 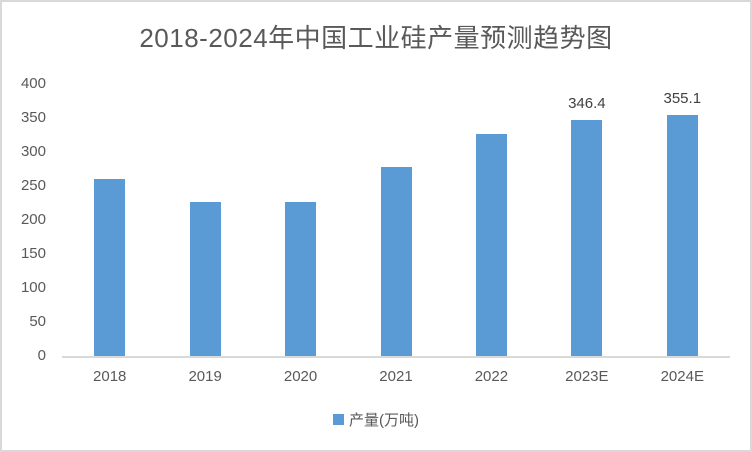 I want to click on bar-2023E, so click(x=587, y=238).